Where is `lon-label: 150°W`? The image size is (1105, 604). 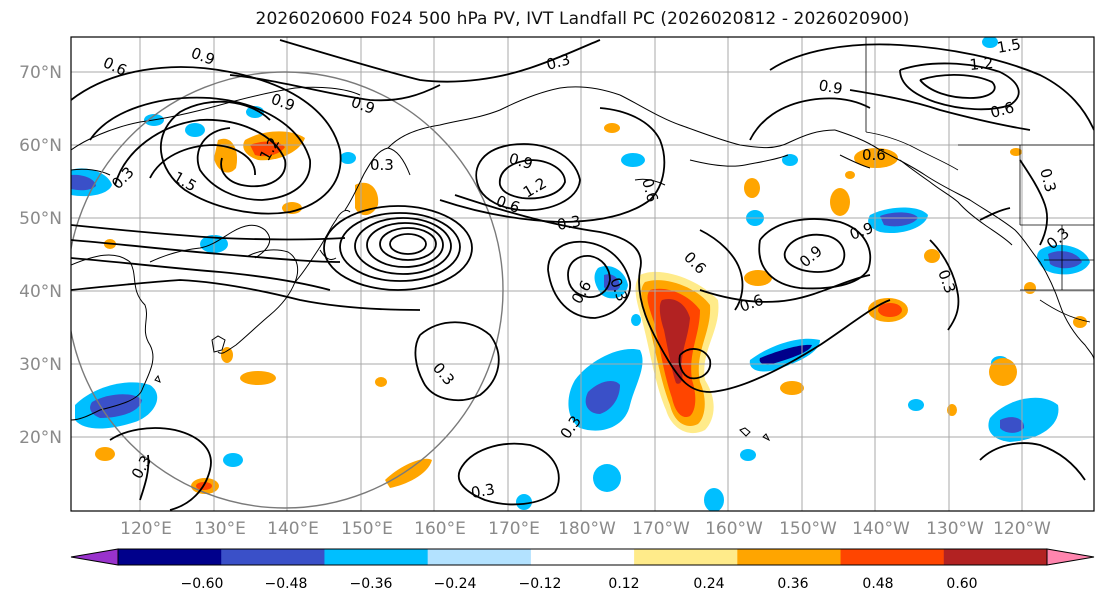 lon-label: 150°W is located at coordinates (808, 529).